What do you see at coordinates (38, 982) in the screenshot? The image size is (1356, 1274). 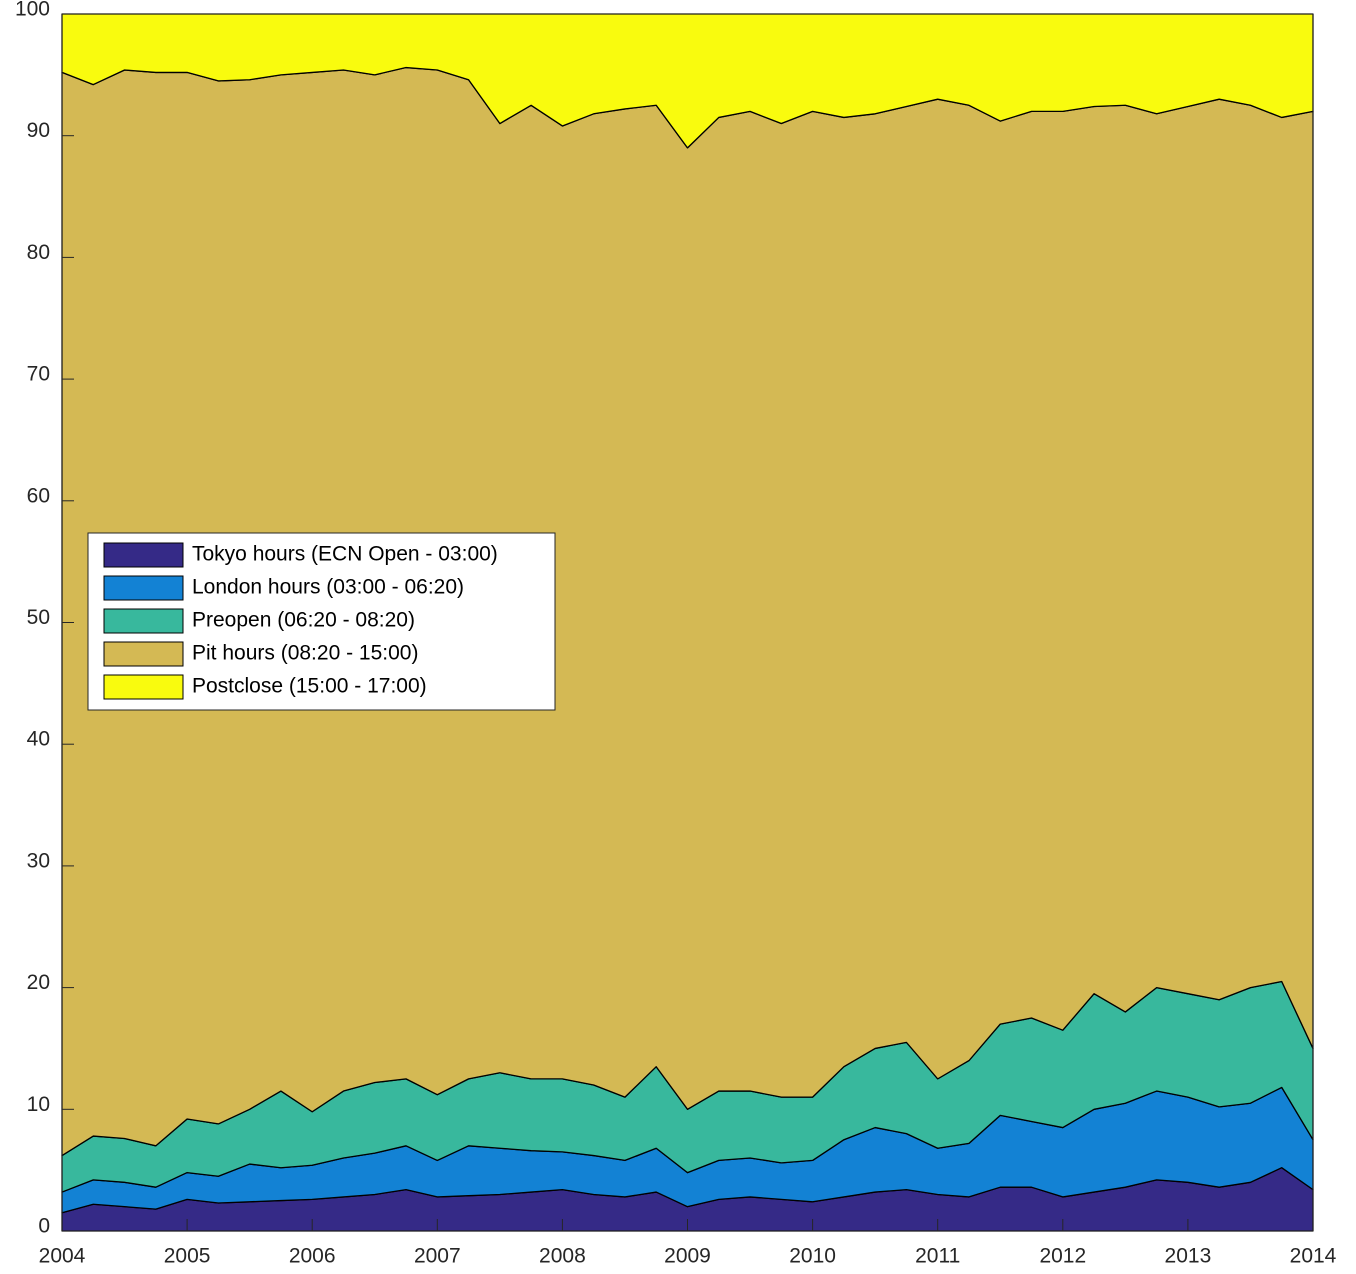 I see `y-tick-label: 20` at bounding box center [38, 982].